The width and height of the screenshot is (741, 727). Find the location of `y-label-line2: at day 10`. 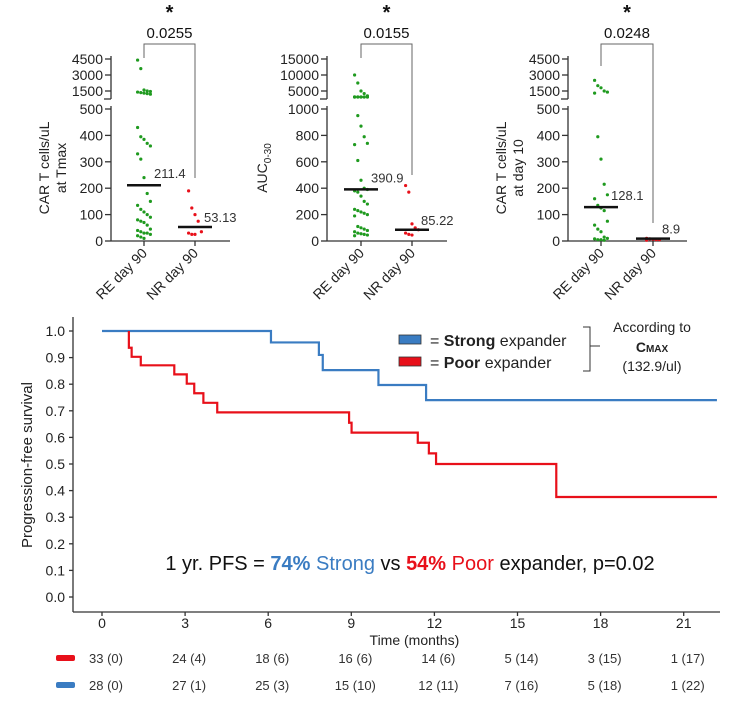

y-label-line2: at day 10 is located at coordinates (518, 168).